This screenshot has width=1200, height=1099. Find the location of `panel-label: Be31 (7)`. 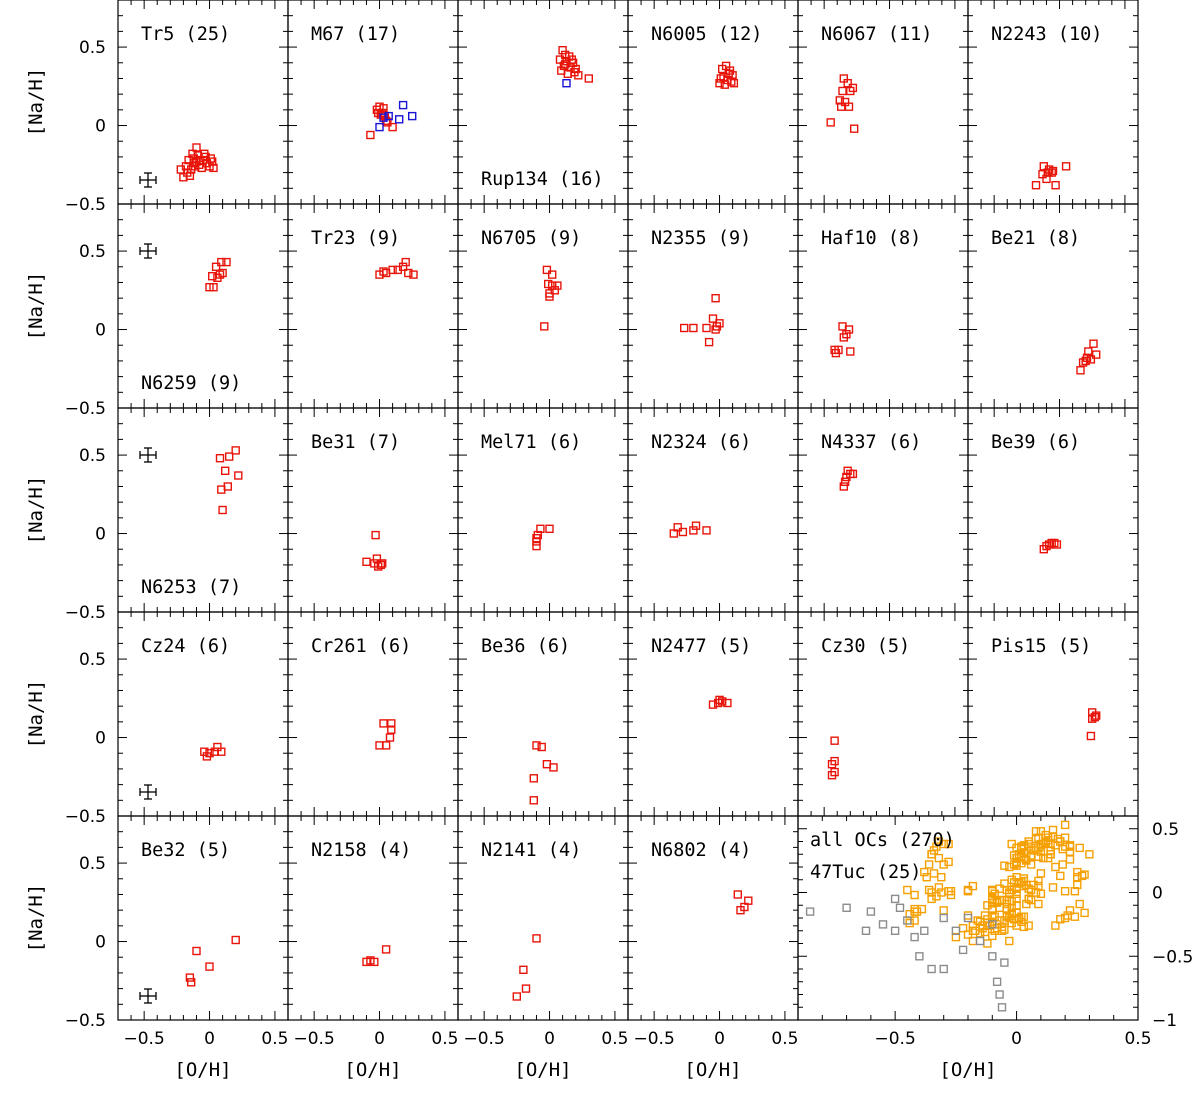

panel-label: Be31 (7) is located at coordinates (355, 442).